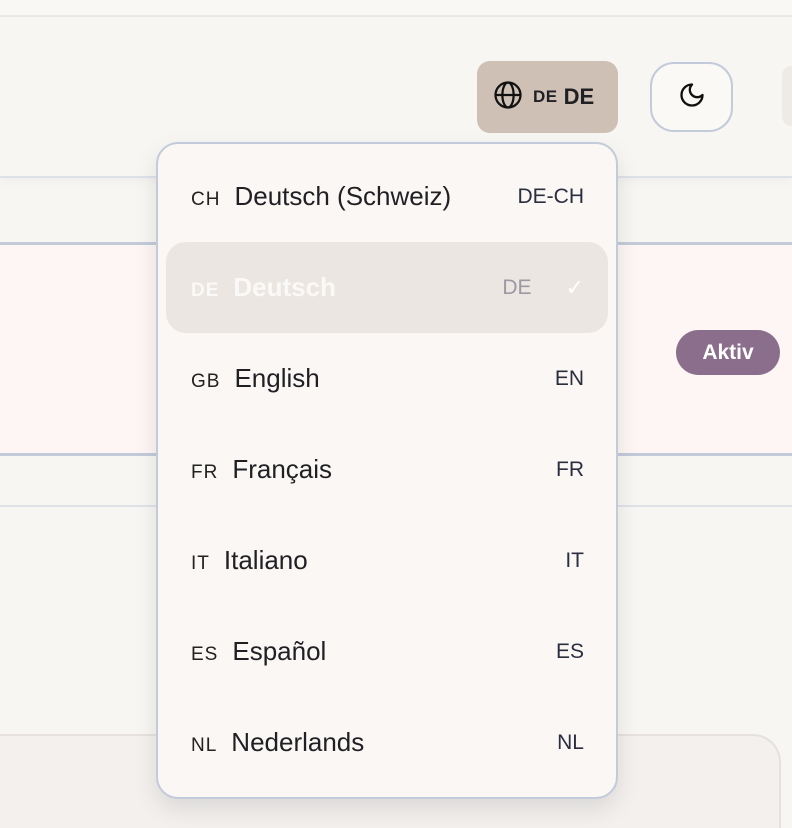 Image resolution: width=792 pixels, height=828 pixels. What do you see at coordinates (205, 472) in the screenshot?
I see `flag-label: FR` at bounding box center [205, 472].